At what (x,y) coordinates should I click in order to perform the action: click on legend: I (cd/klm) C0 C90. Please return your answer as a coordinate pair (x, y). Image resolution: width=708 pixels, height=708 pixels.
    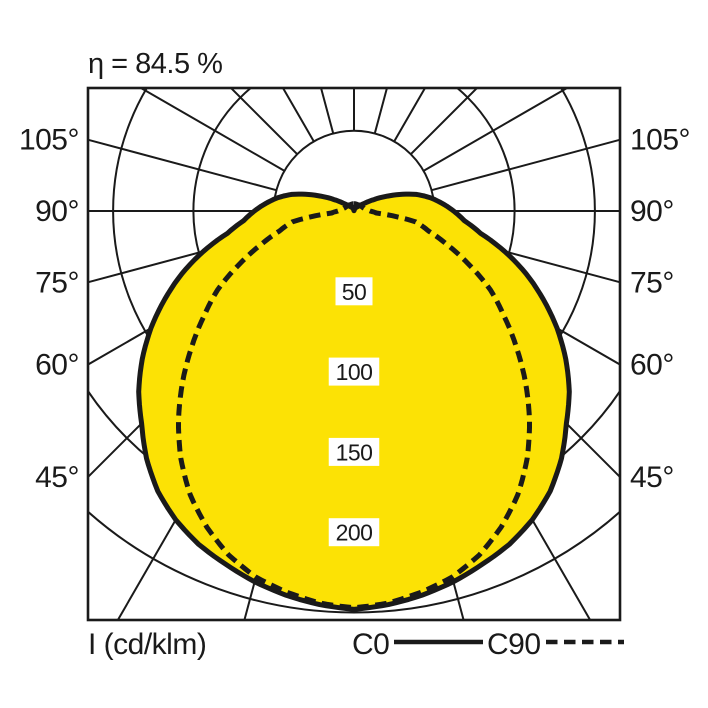
    Looking at the image, I should click on (356, 644).